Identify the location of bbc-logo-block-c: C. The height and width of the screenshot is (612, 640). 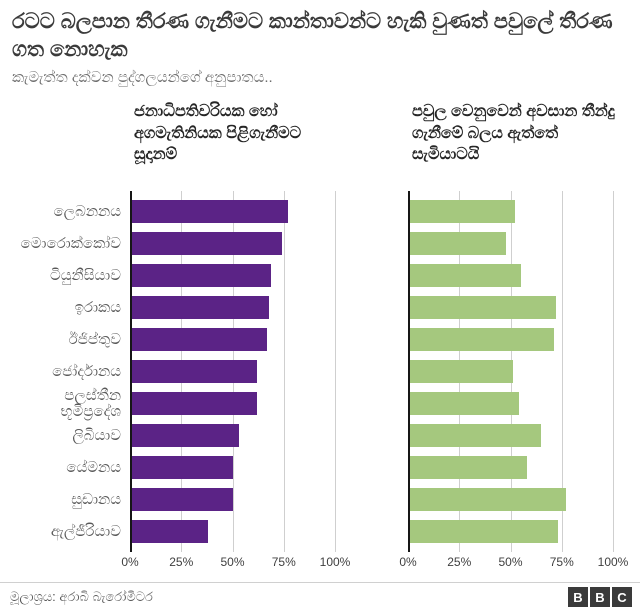
(622, 597).